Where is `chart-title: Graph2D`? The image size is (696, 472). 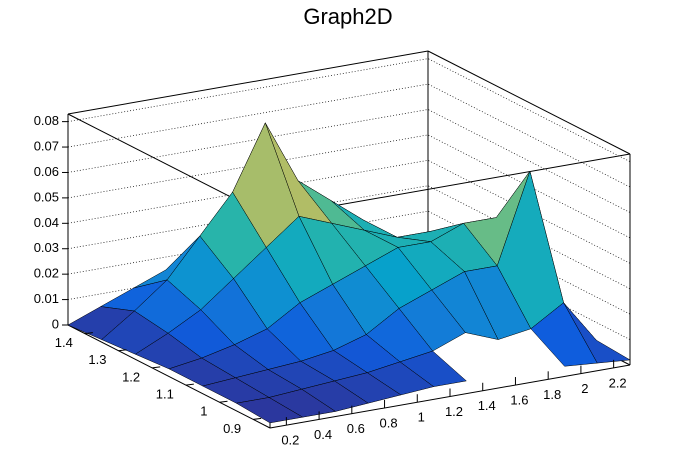 chart-title: Graph2D is located at coordinates (347, 16).